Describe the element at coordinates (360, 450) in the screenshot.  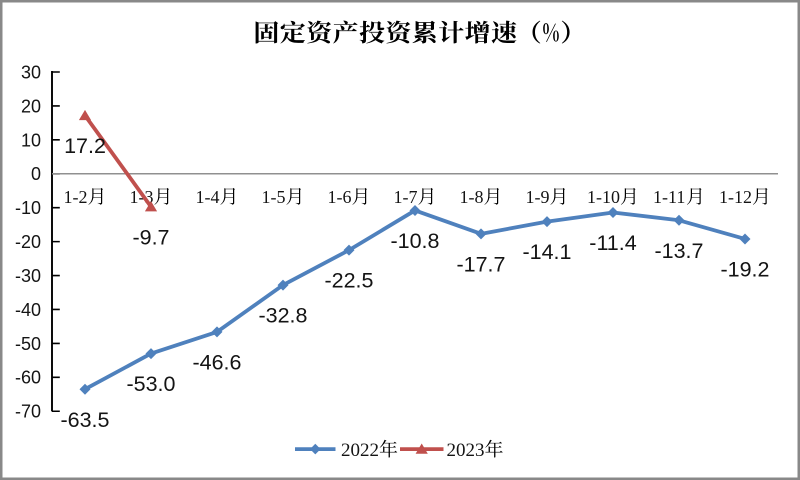
I see `svg-text: 2022` at that location.